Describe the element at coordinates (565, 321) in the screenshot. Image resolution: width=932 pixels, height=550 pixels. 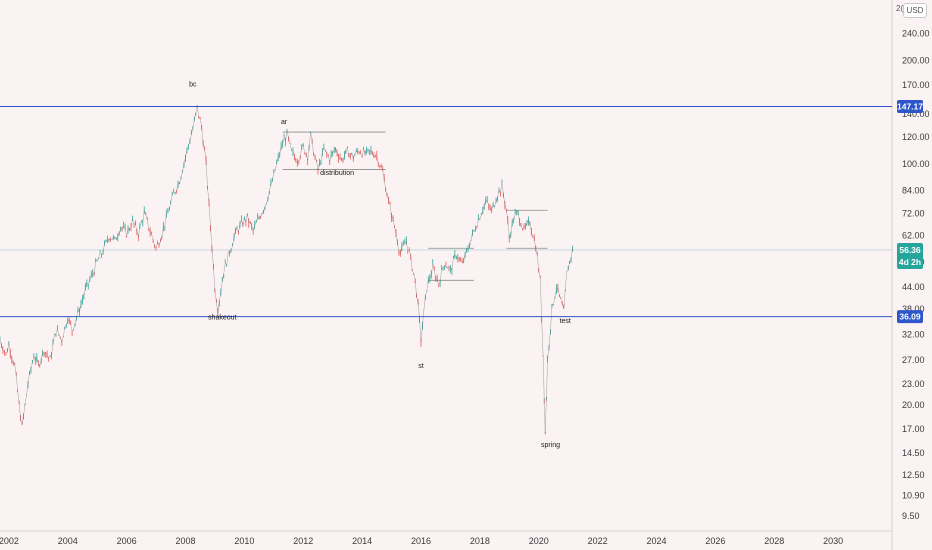
I see `chart-annotation: test` at that location.